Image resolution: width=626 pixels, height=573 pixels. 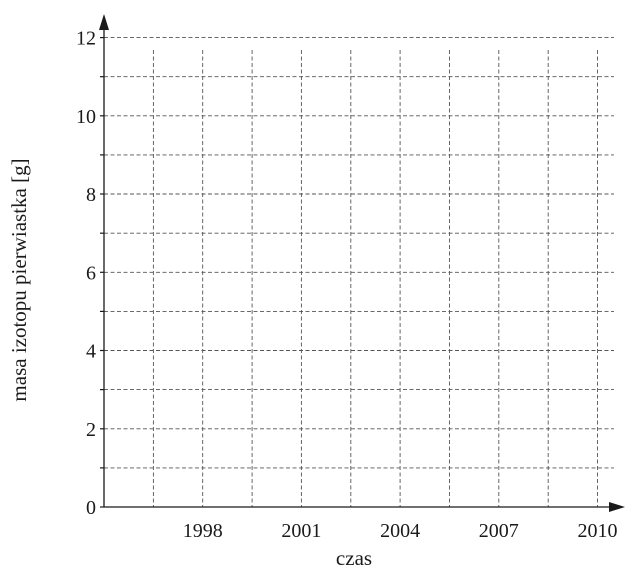 What do you see at coordinates (499, 531) in the screenshot?
I see `x-tick-label: 2007` at bounding box center [499, 531].